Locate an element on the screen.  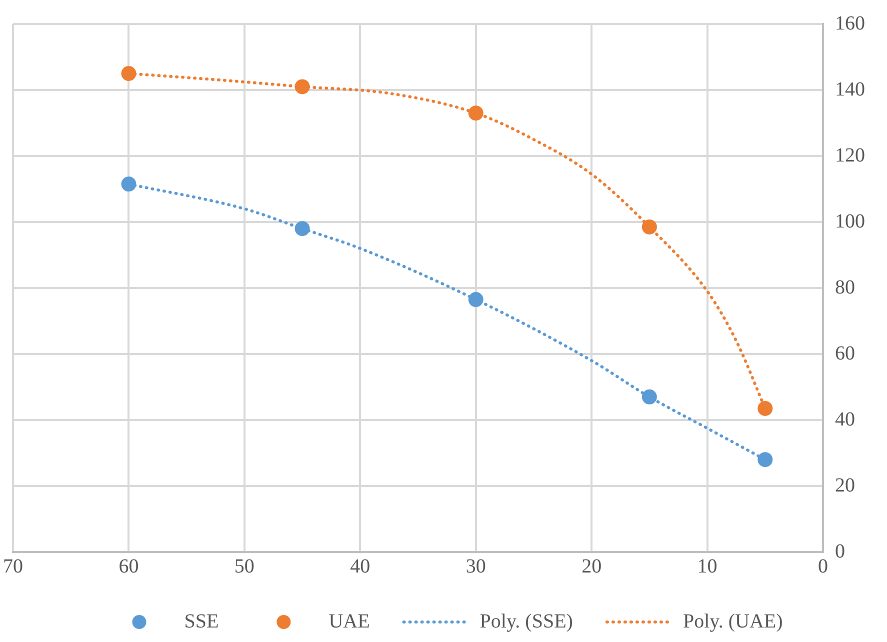
x-tick-label: 10 is located at coordinates (707, 566).